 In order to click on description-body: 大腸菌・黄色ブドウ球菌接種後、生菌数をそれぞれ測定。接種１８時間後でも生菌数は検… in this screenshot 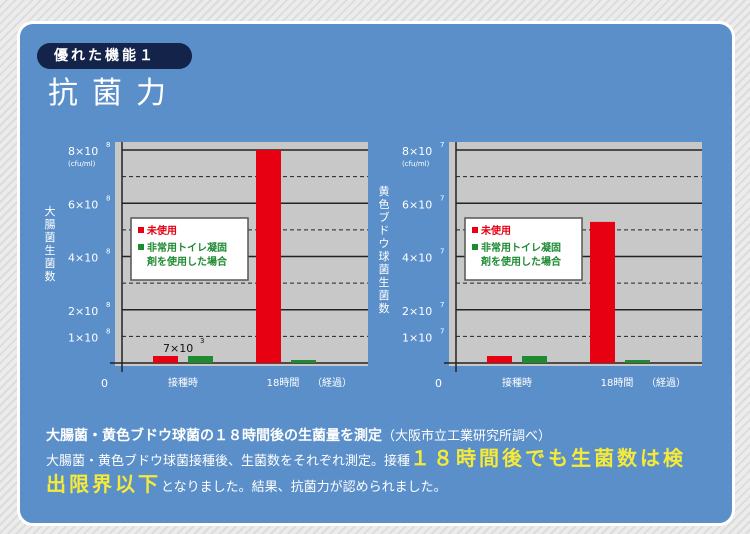, I will do `click(376, 473)`.